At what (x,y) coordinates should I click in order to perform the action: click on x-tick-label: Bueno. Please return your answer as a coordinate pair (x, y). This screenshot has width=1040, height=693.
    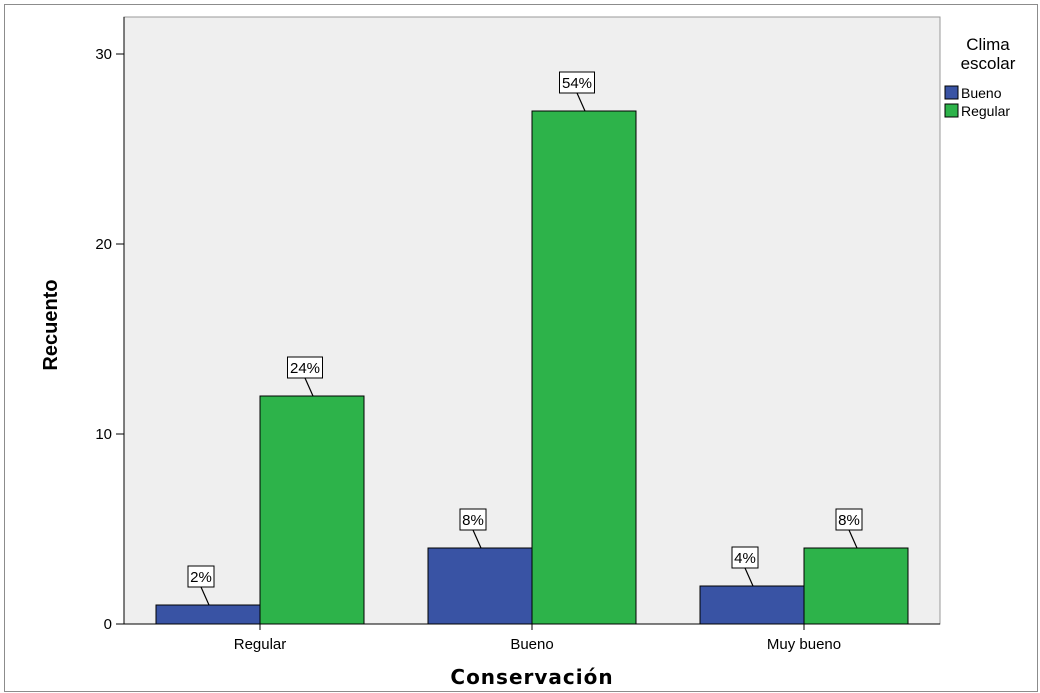
    Looking at the image, I should click on (531, 644).